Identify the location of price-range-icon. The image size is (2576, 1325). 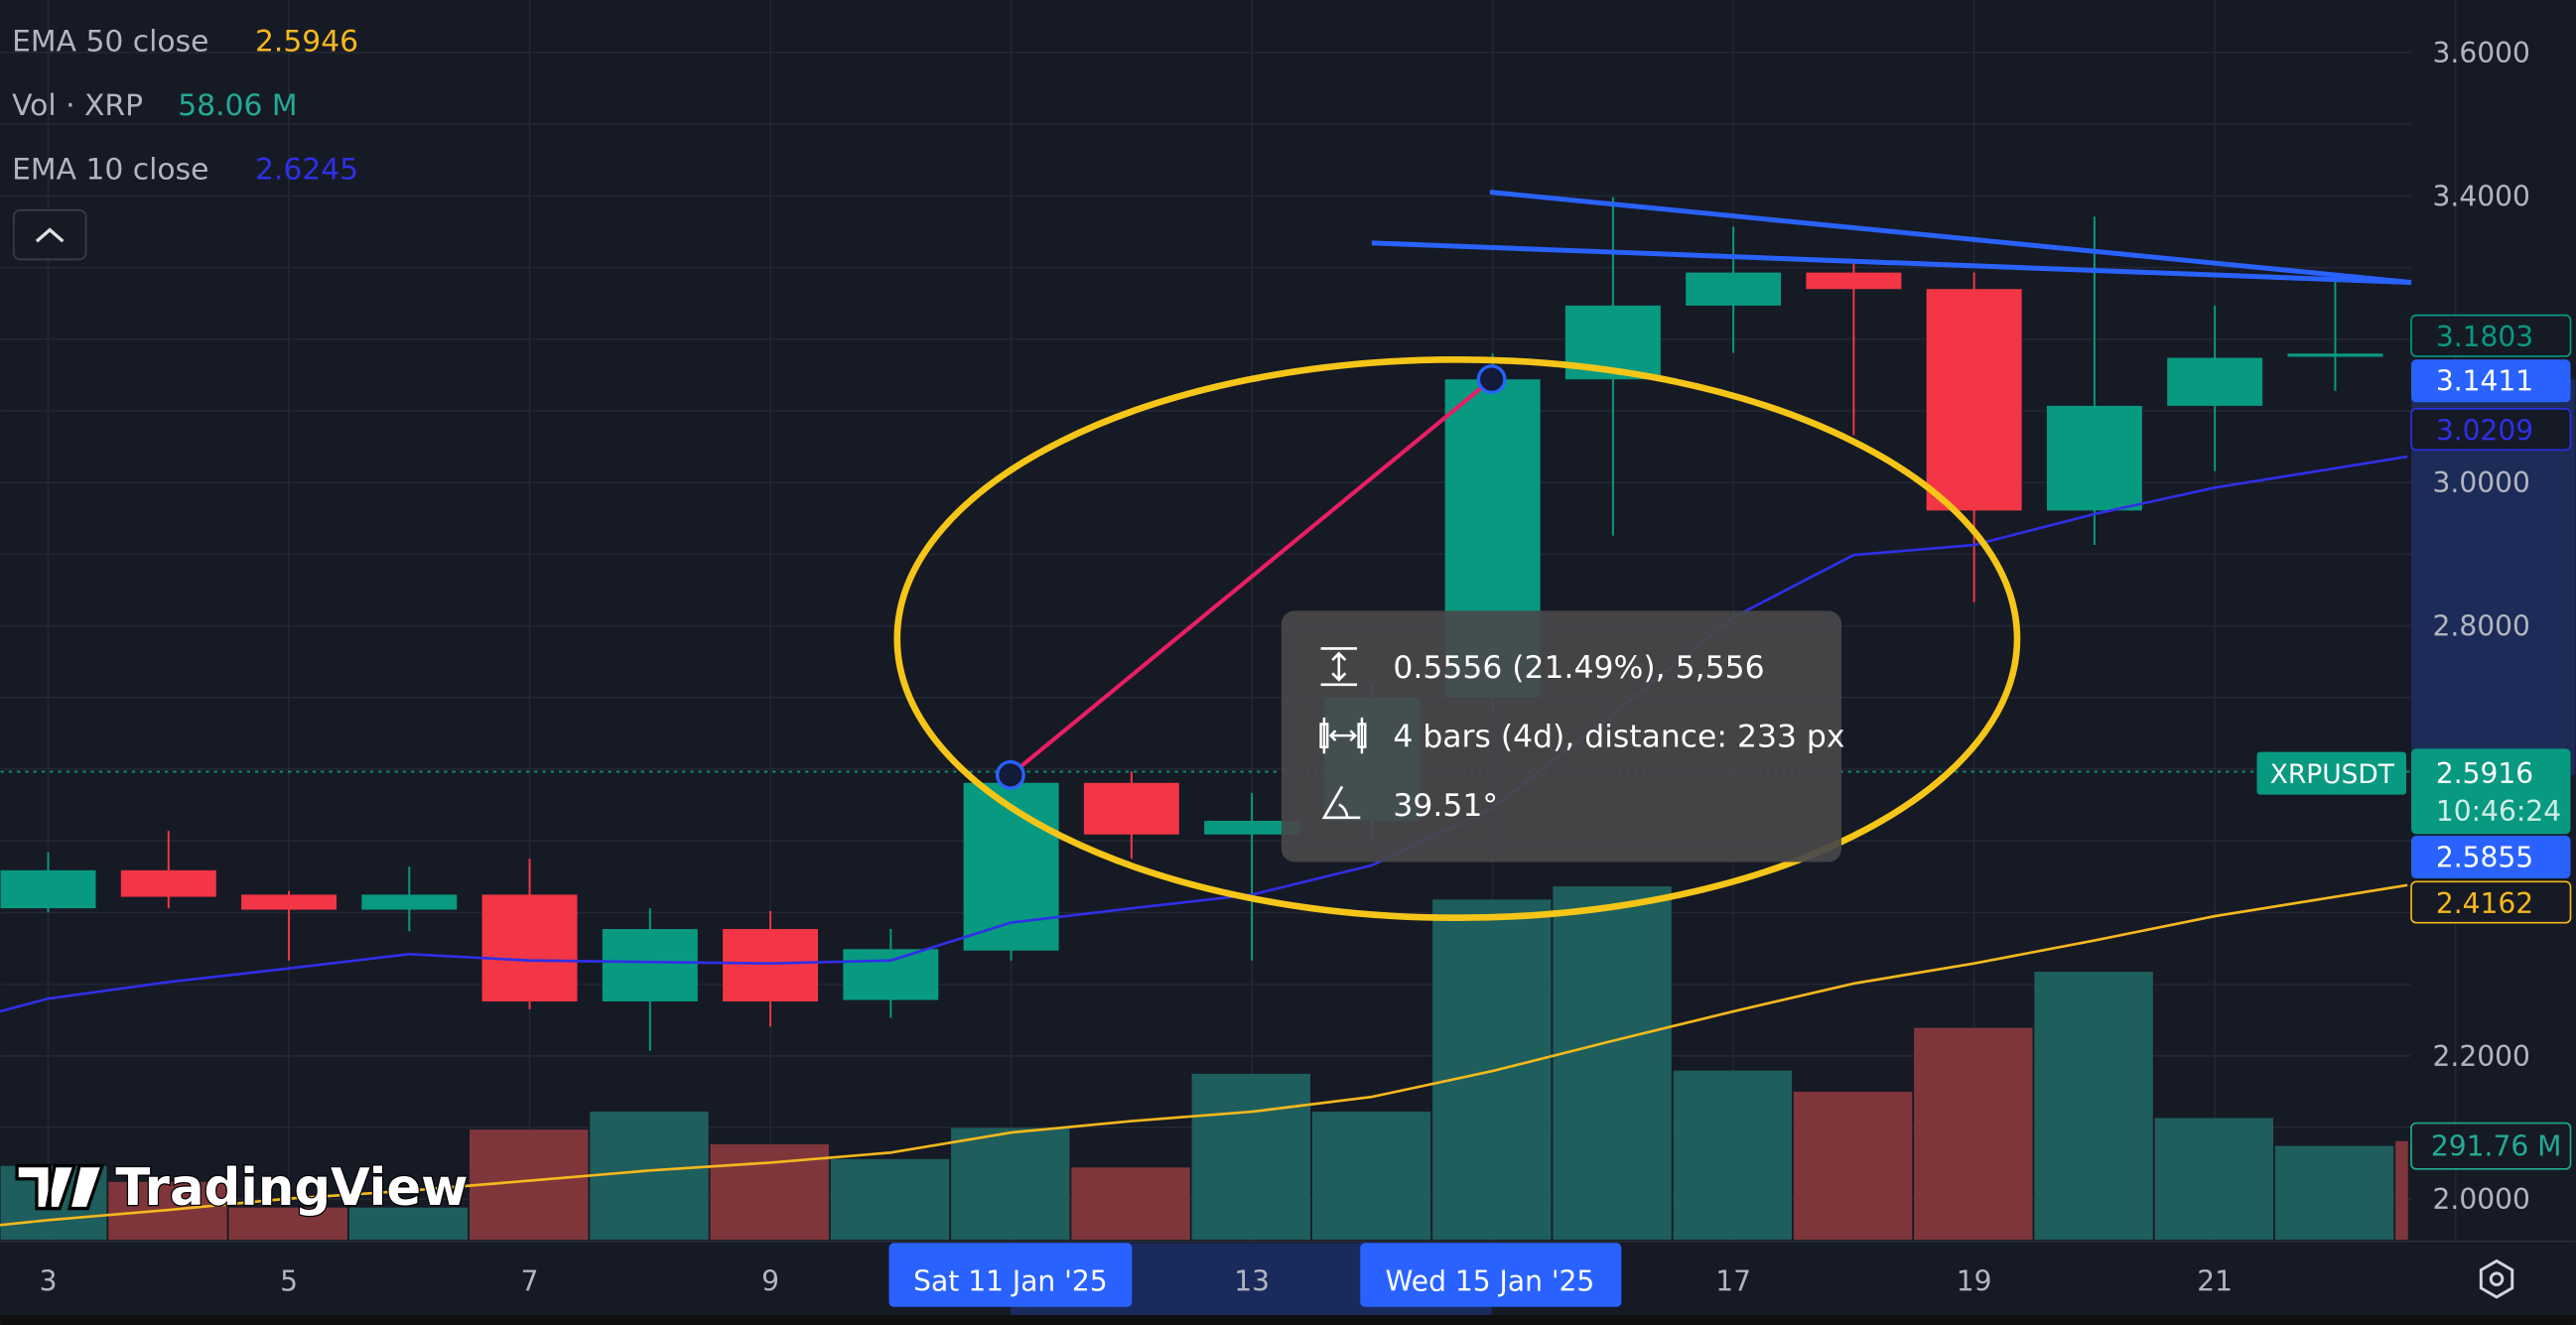
(1338, 667).